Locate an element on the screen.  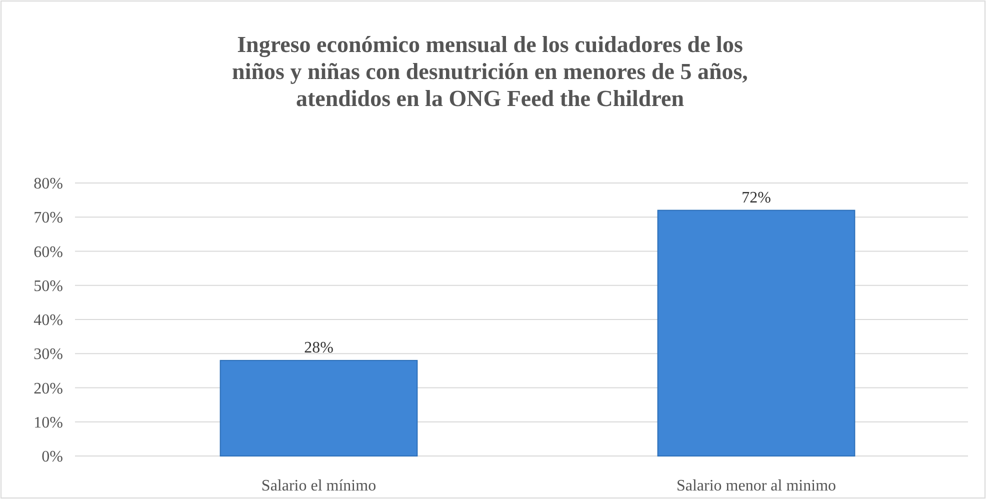
data-label: 28% is located at coordinates (319, 347).